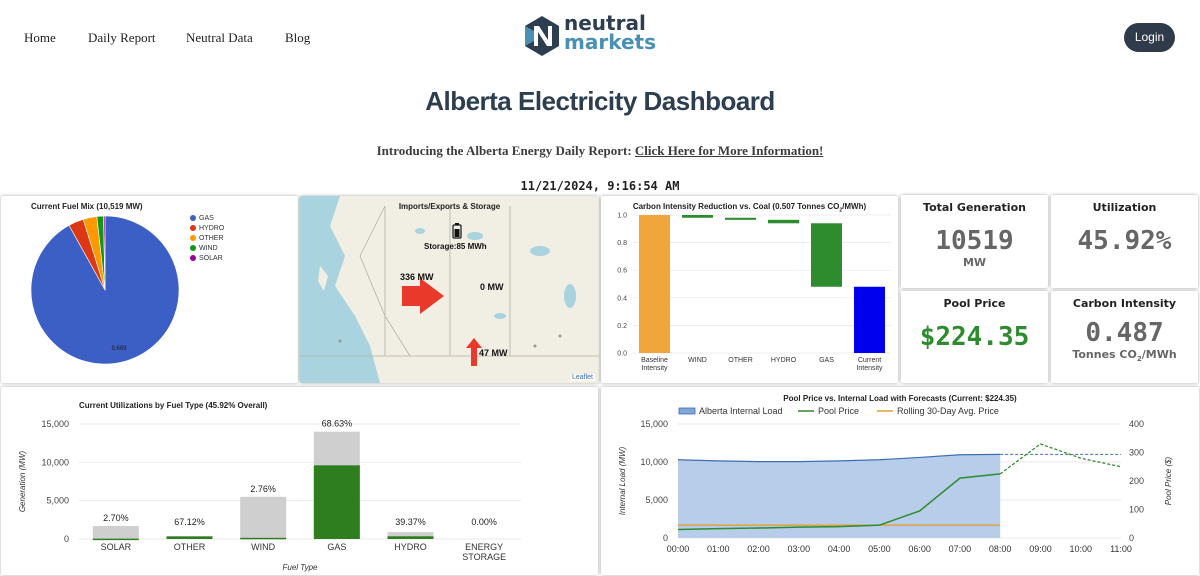 The height and width of the screenshot is (576, 1200). I want to click on waterfall-ytick: 1.0, so click(622, 216).